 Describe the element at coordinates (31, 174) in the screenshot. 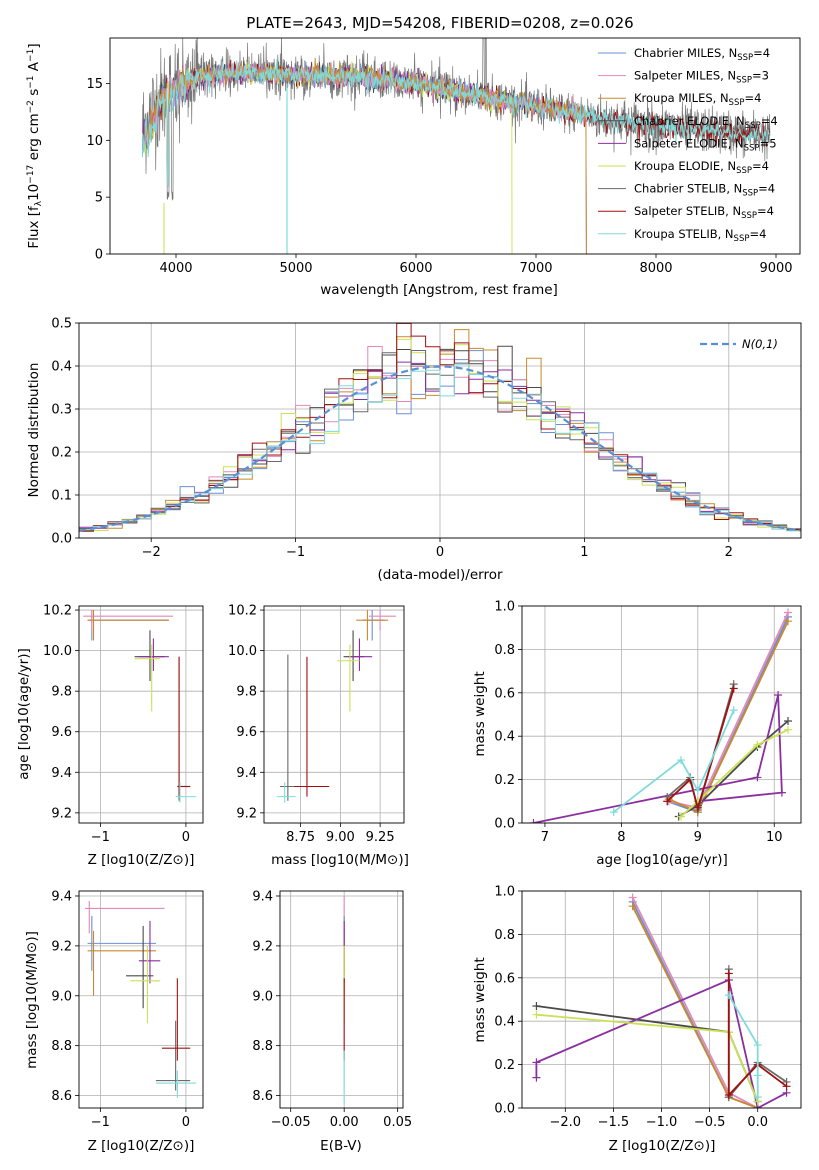

I see `y-axis-label-part: −17` at that location.